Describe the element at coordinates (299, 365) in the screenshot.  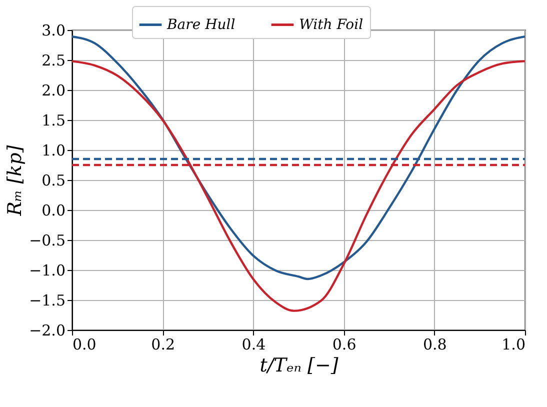
I see `x-axis-title: t/Tₑₙ [−]` at that location.